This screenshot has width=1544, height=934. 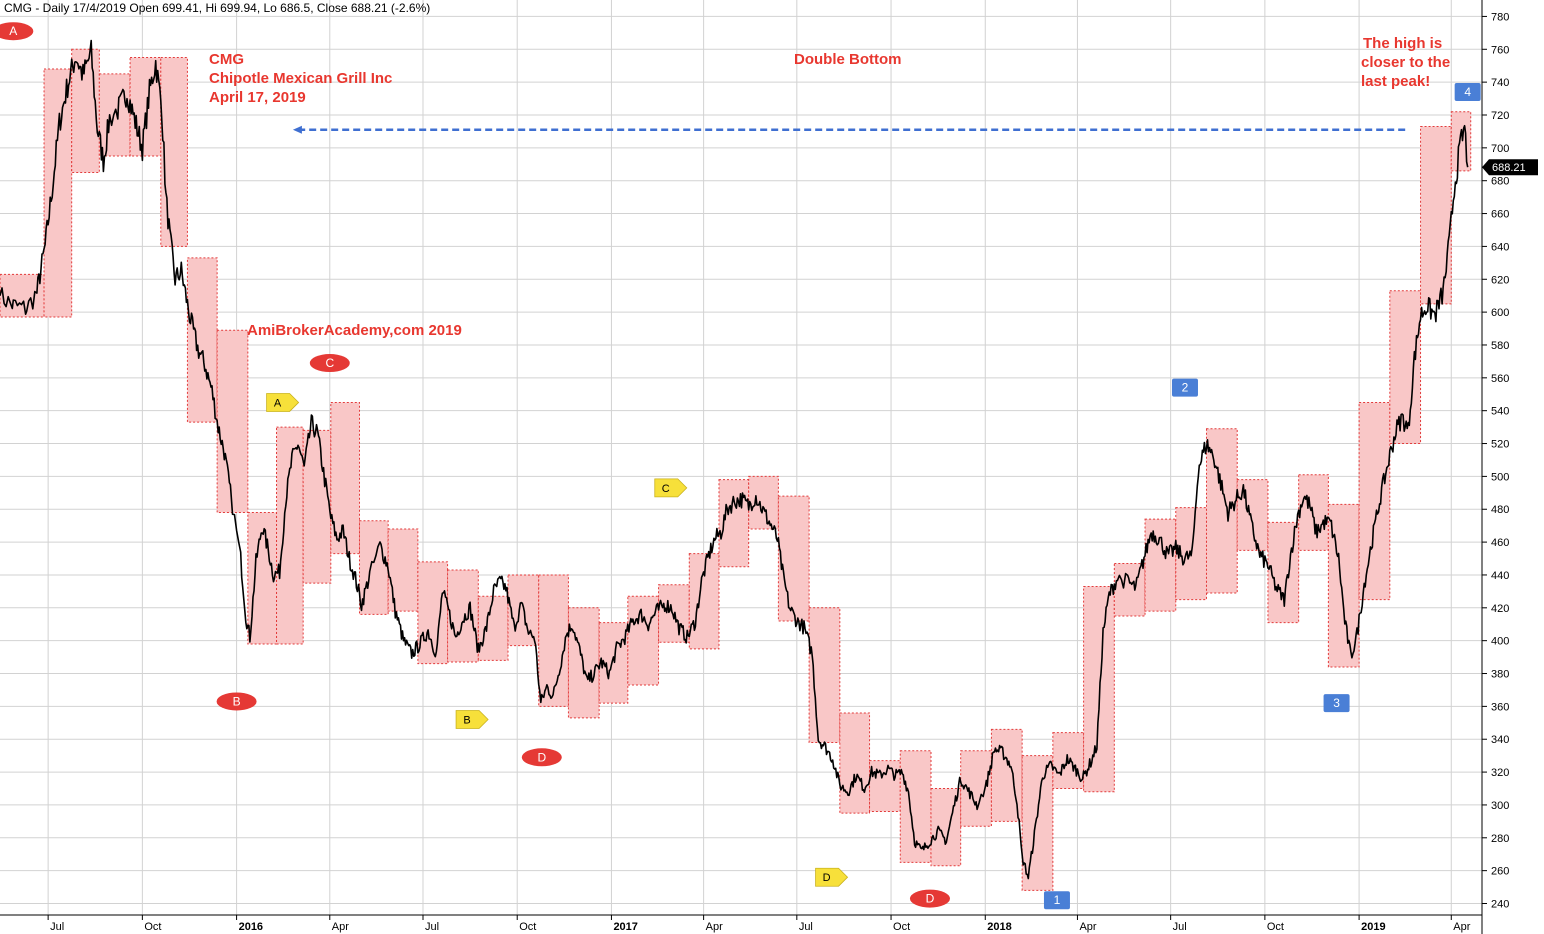 What do you see at coordinates (278, 403) in the screenshot?
I see `tag-marker-label: A` at bounding box center [278, 403].